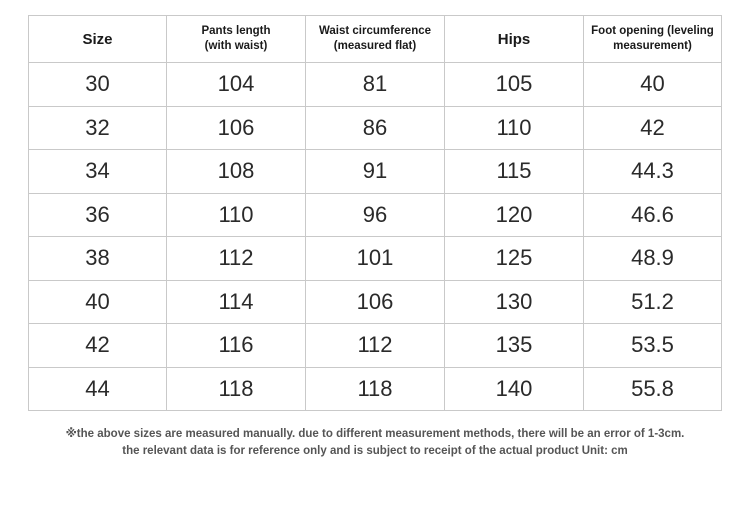 This screenshot has width=750, height=507. I want to click on cell-waist: 86, so click(375, 127).